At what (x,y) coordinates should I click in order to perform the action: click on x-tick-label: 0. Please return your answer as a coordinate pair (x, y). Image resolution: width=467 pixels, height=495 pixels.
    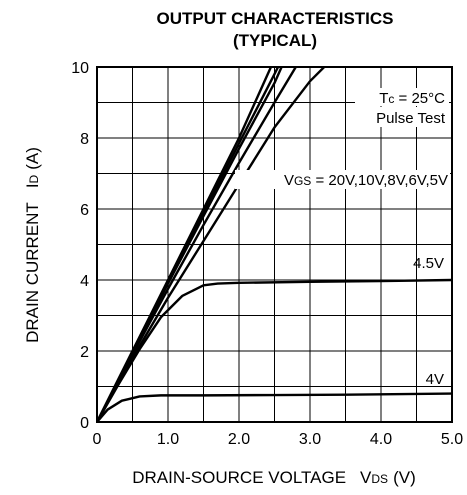
    Looking at the image, I should click on (97, 439).